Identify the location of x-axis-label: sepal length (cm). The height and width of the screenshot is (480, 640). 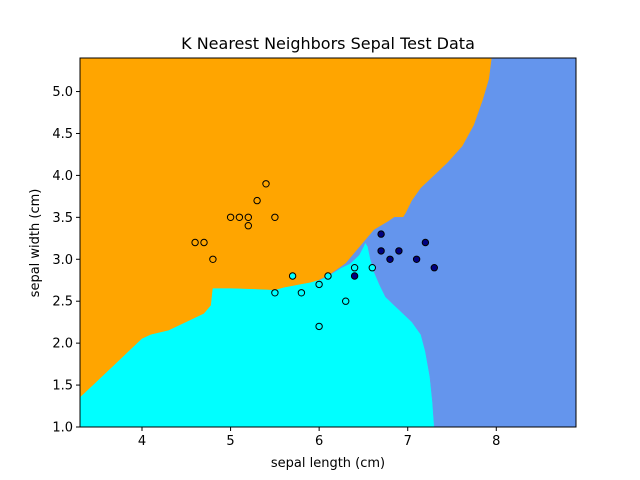
(328, 463).